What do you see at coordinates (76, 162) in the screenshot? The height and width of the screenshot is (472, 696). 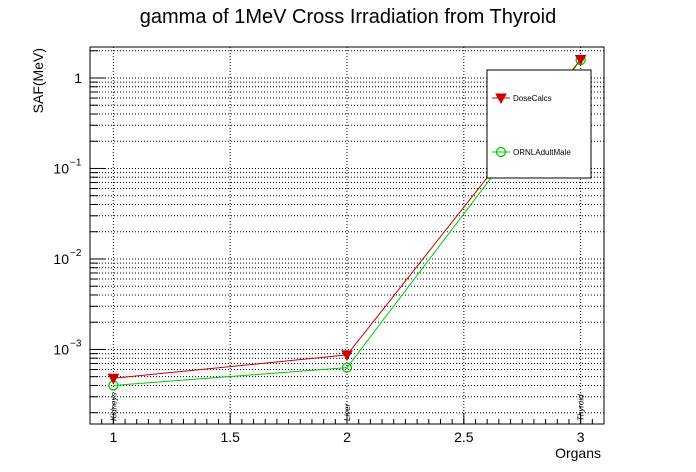 I see `y-tick-exponent: −1` at bounding box center [76, 162].